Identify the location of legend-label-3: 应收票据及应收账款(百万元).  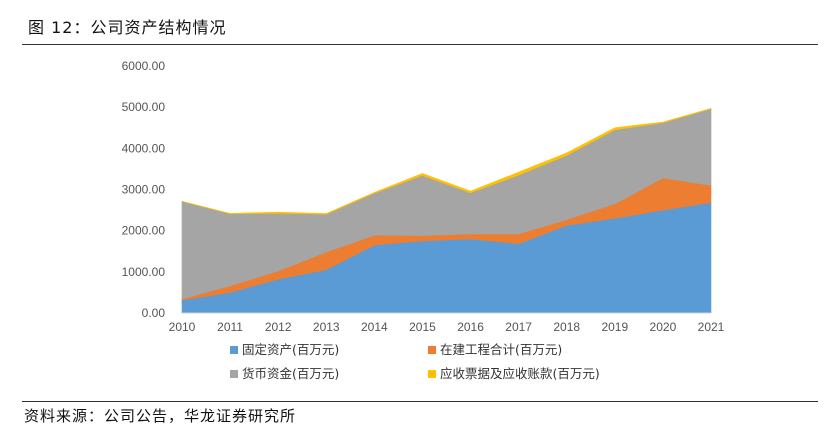
(520, 373).